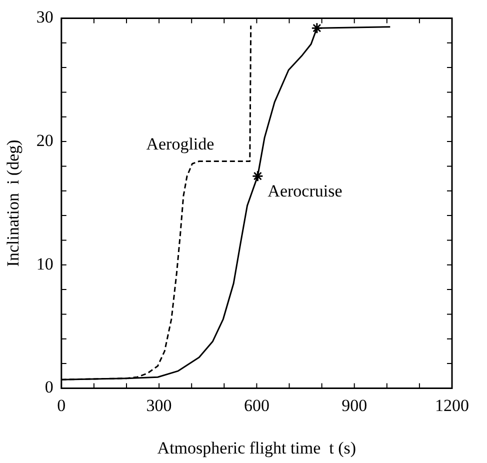 This screenshot has height=463, width=487. I want to click on x-tick-label: 1200, so click(452, 405).